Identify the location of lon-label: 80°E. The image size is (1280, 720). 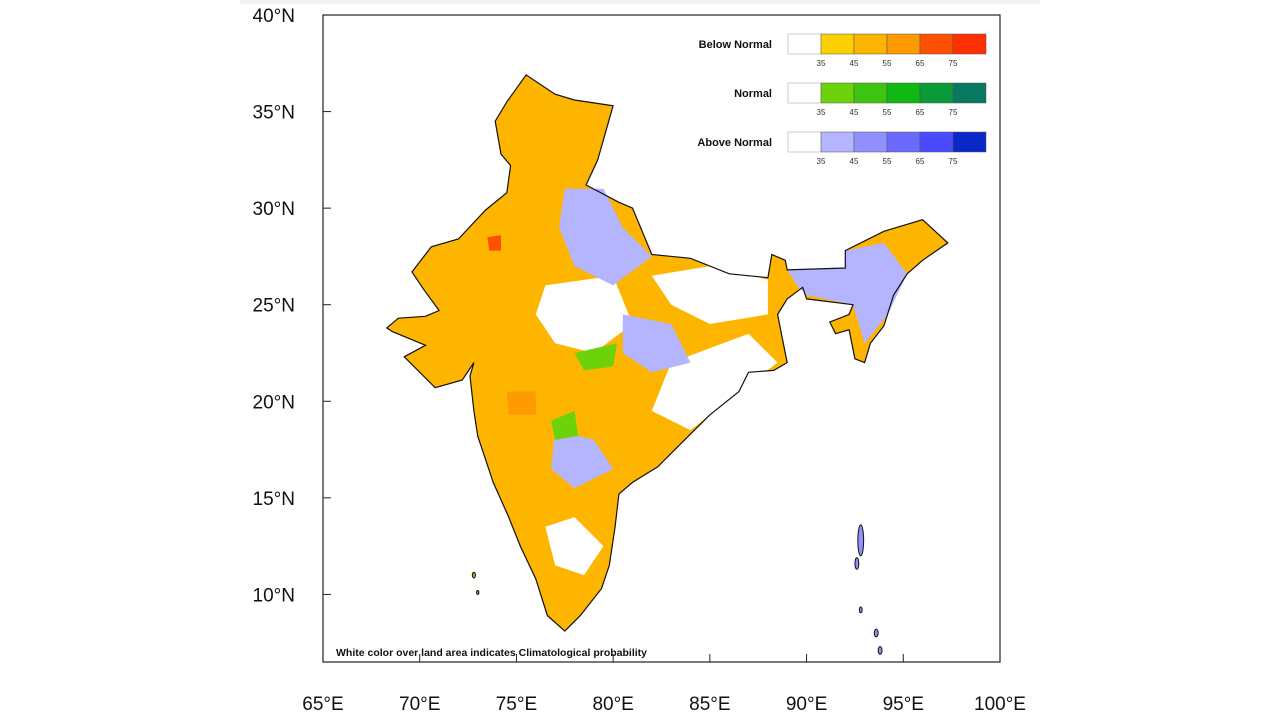
(612, 704).